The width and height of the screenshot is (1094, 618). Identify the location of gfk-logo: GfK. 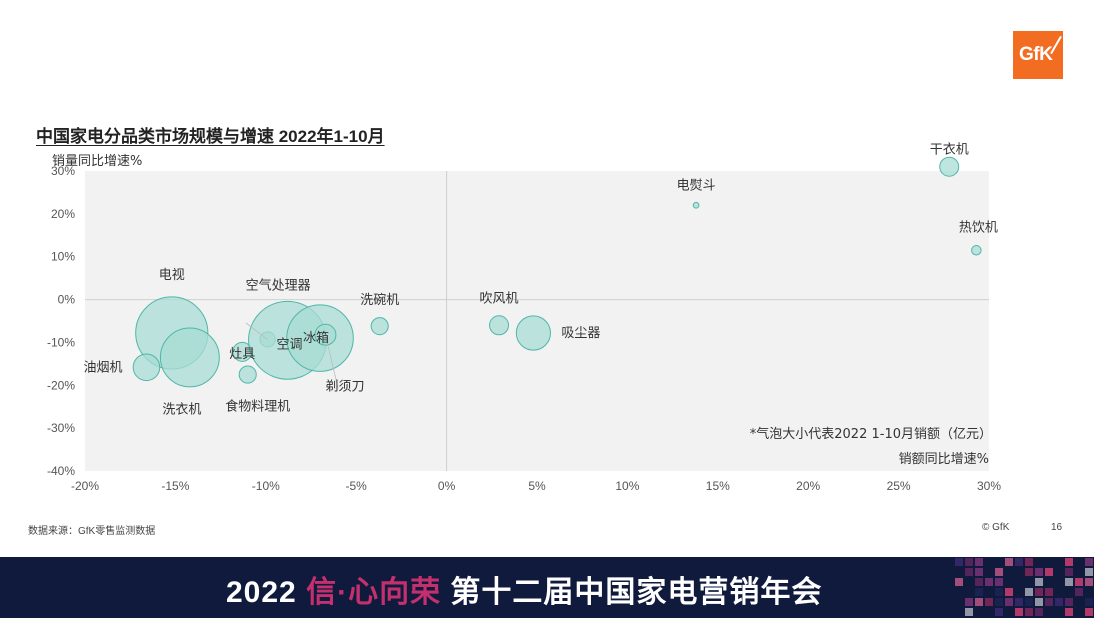
(1038, 55).